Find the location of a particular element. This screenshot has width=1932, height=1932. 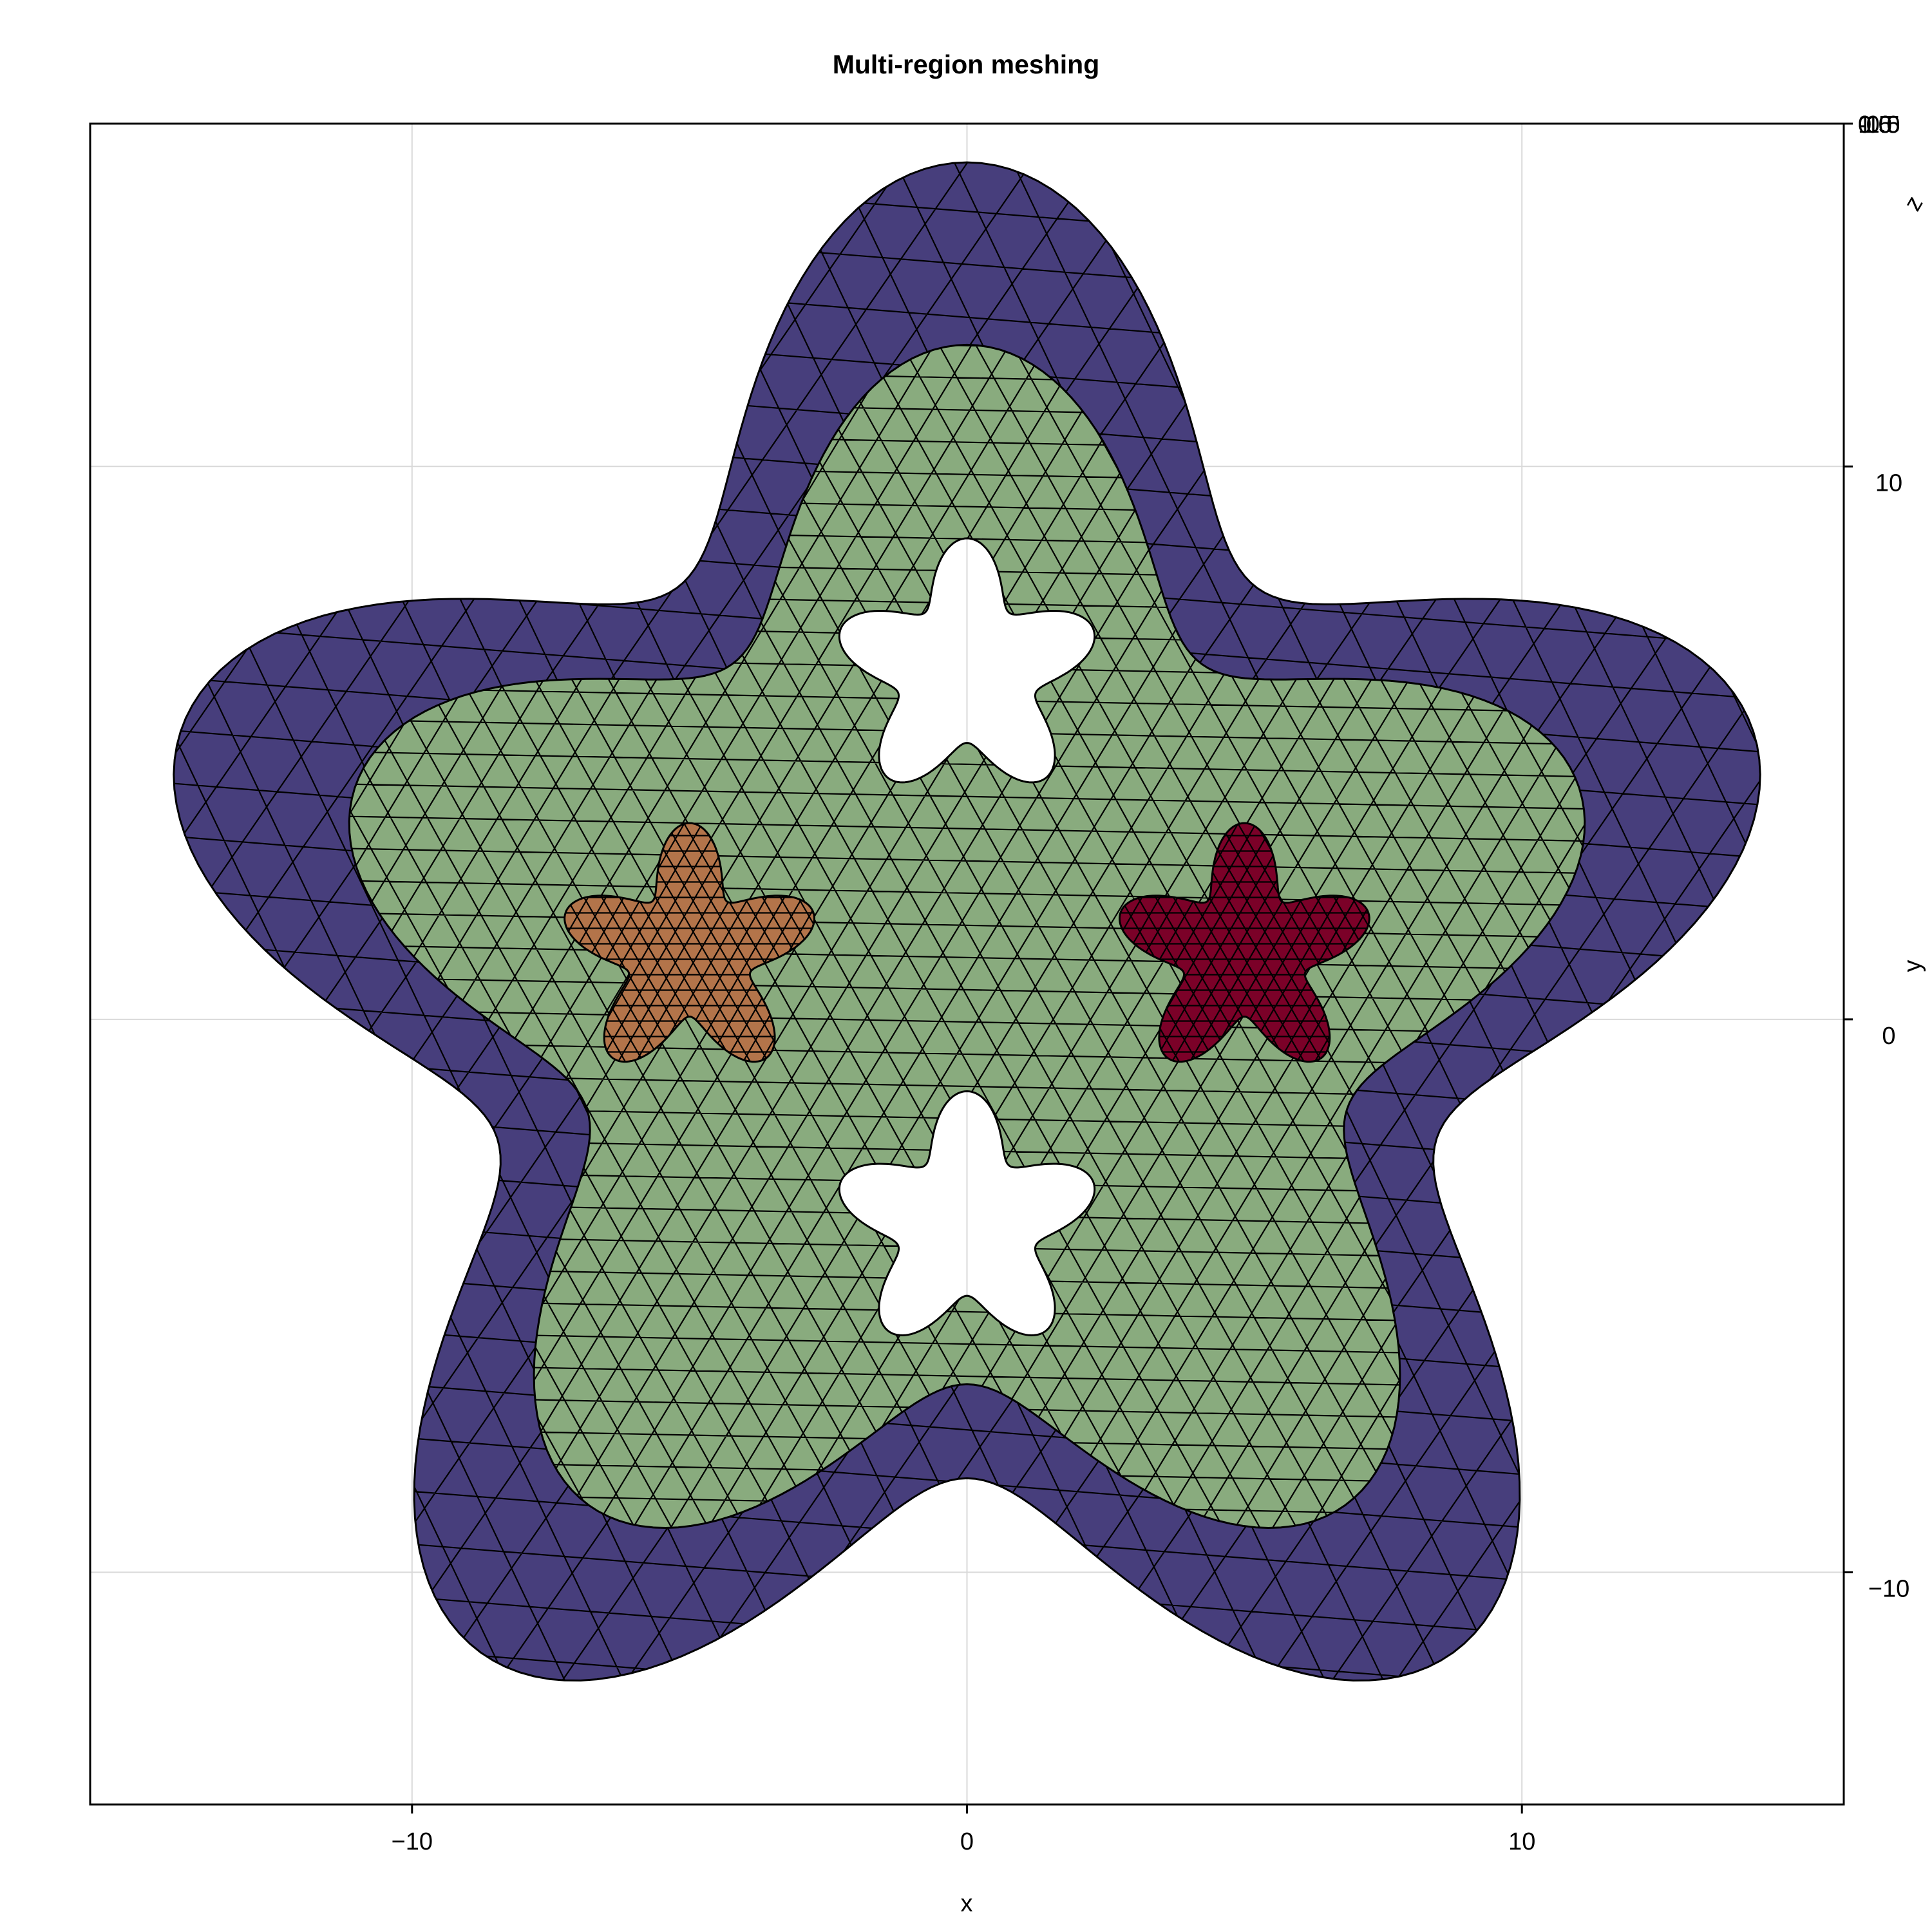

y-tick-label: −10 is located at coordinates (1888, 1589).